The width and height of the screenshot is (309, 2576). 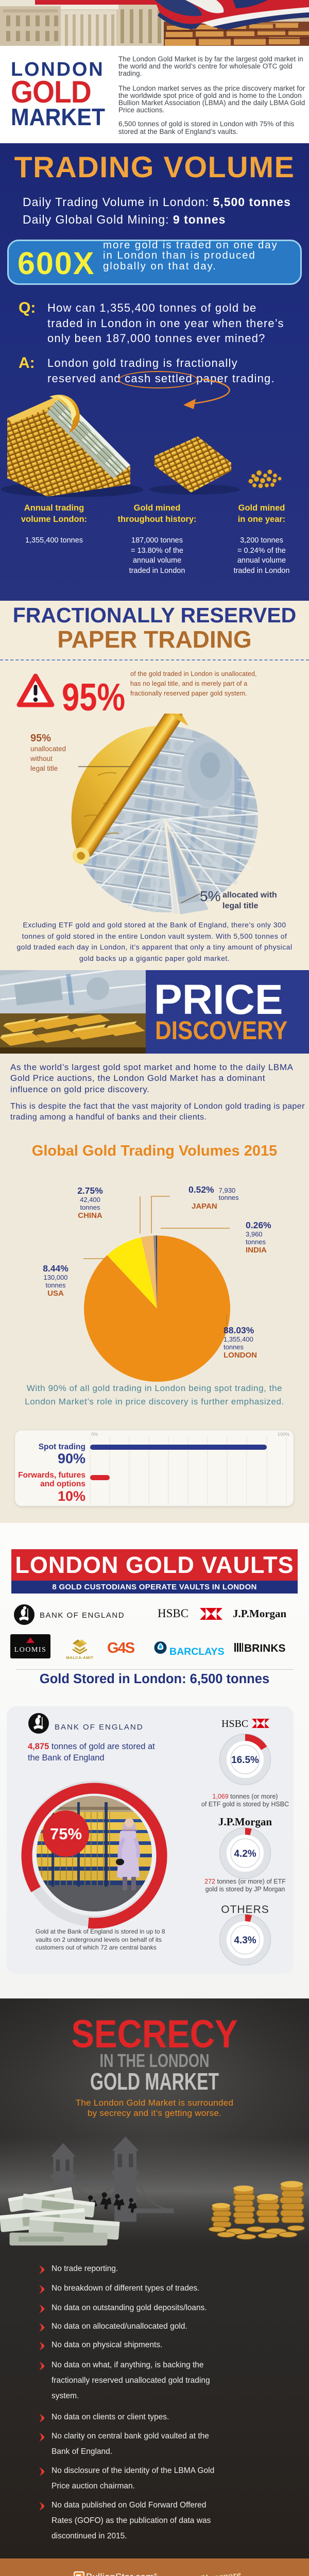 I want to click on svg-text: LOOMIS, so click(x=30, y=1650).